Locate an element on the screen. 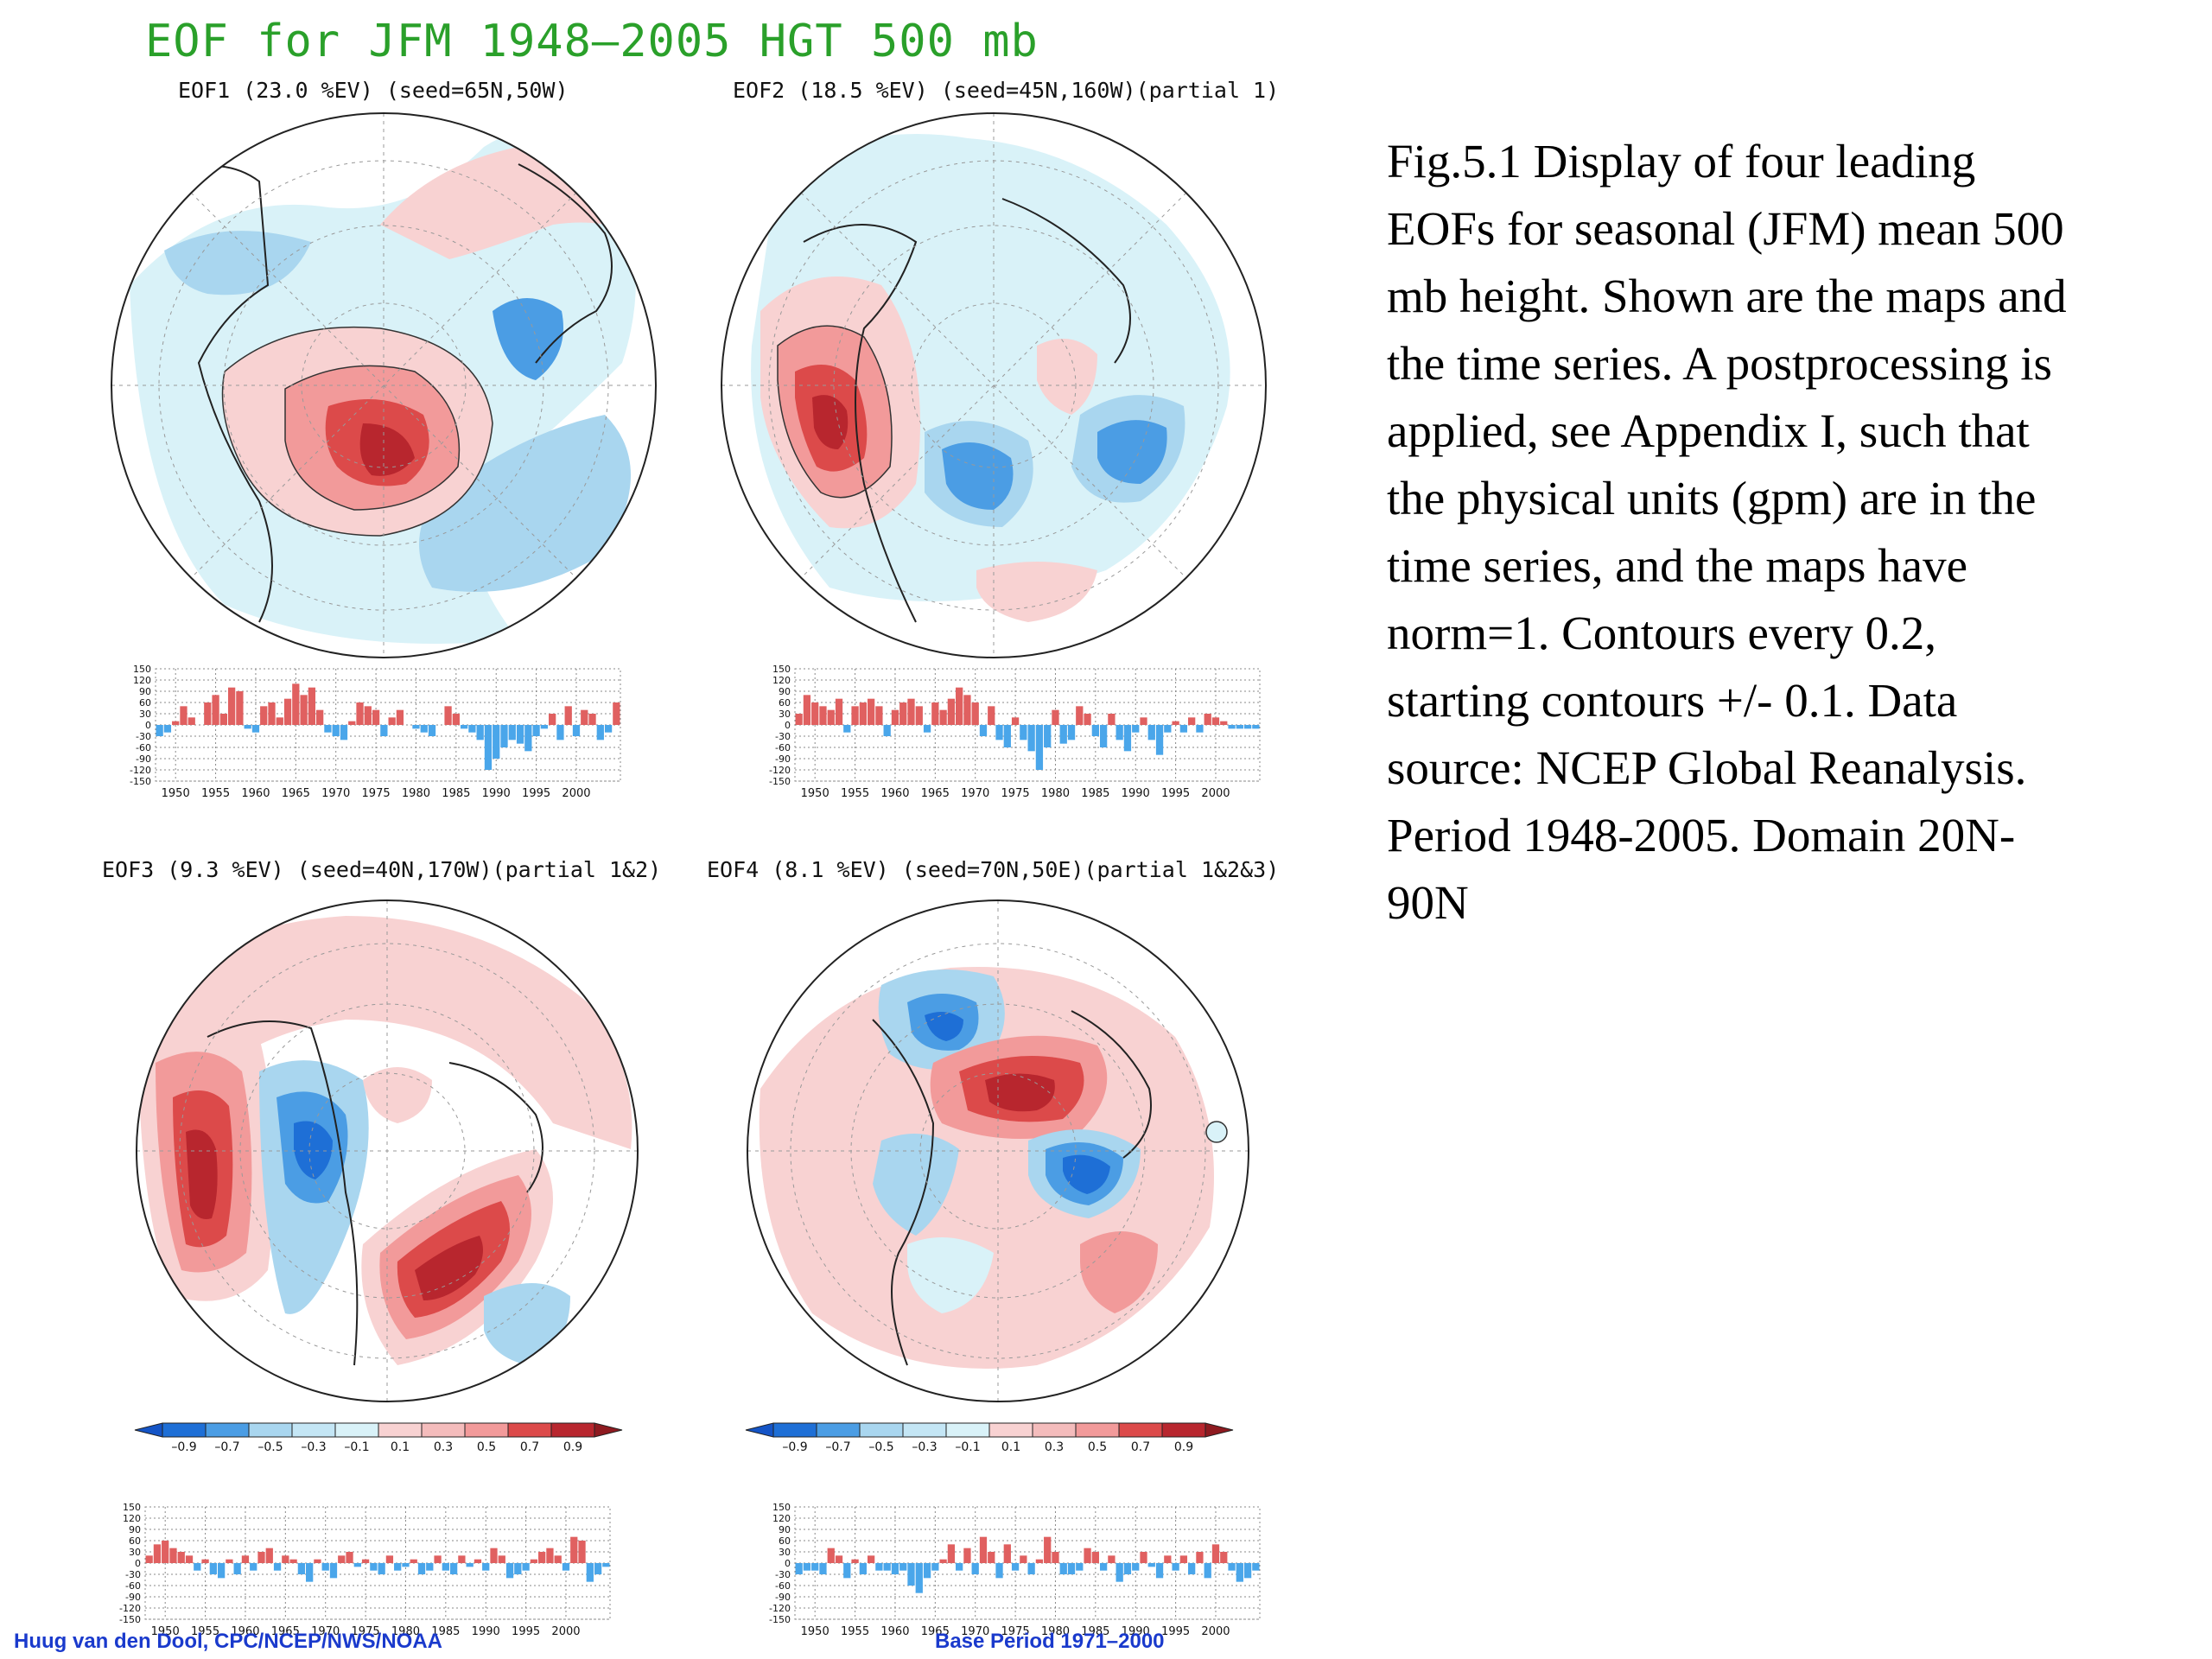  colorbar-label: 0.9 is located at coordinates (572, 1447).